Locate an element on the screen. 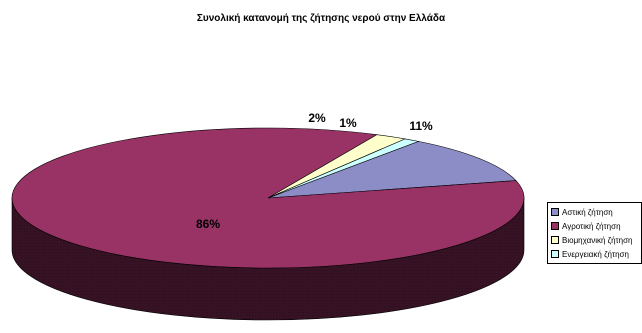  legend-item: Αγροτική ζήτηση is located at coordinates (596, 226).